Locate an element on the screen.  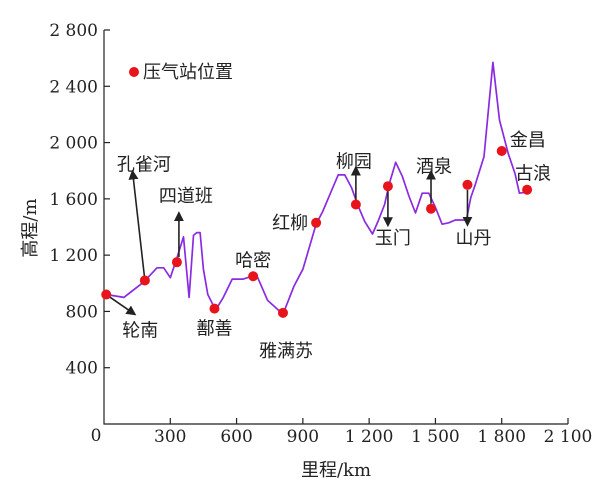
x-tick-label: 1 500 is located at coordinates (435, 437).